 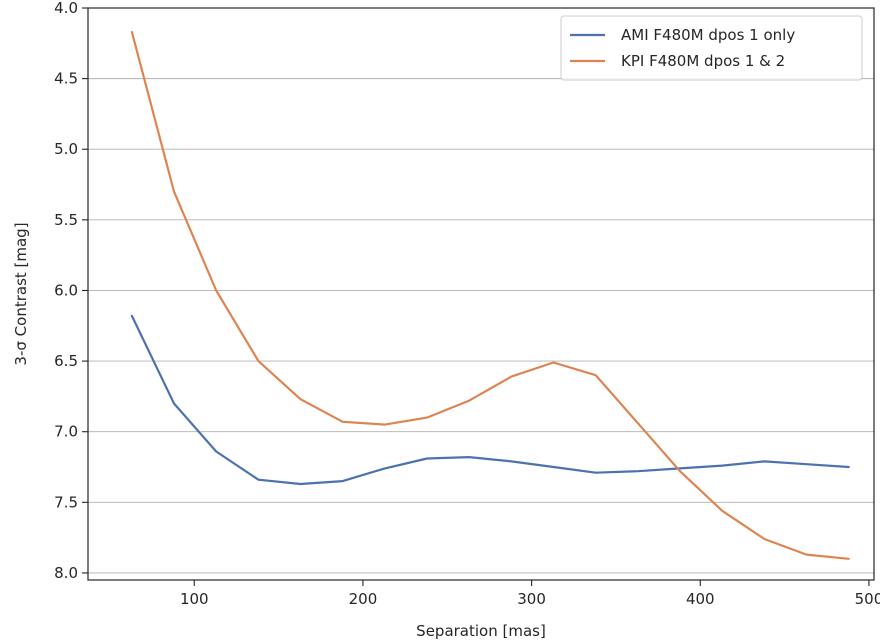 I want to click on y-tick-label: 8.0, so click(x=66, y=573).